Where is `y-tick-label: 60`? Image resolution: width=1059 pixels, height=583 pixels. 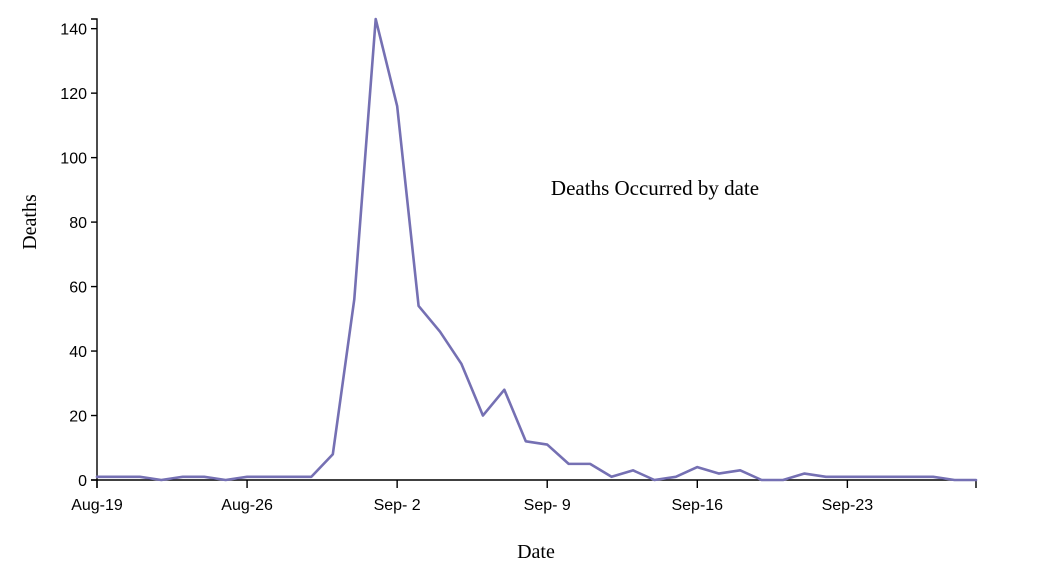
y-tick-label: 60 is located at coordinates (78, 288).